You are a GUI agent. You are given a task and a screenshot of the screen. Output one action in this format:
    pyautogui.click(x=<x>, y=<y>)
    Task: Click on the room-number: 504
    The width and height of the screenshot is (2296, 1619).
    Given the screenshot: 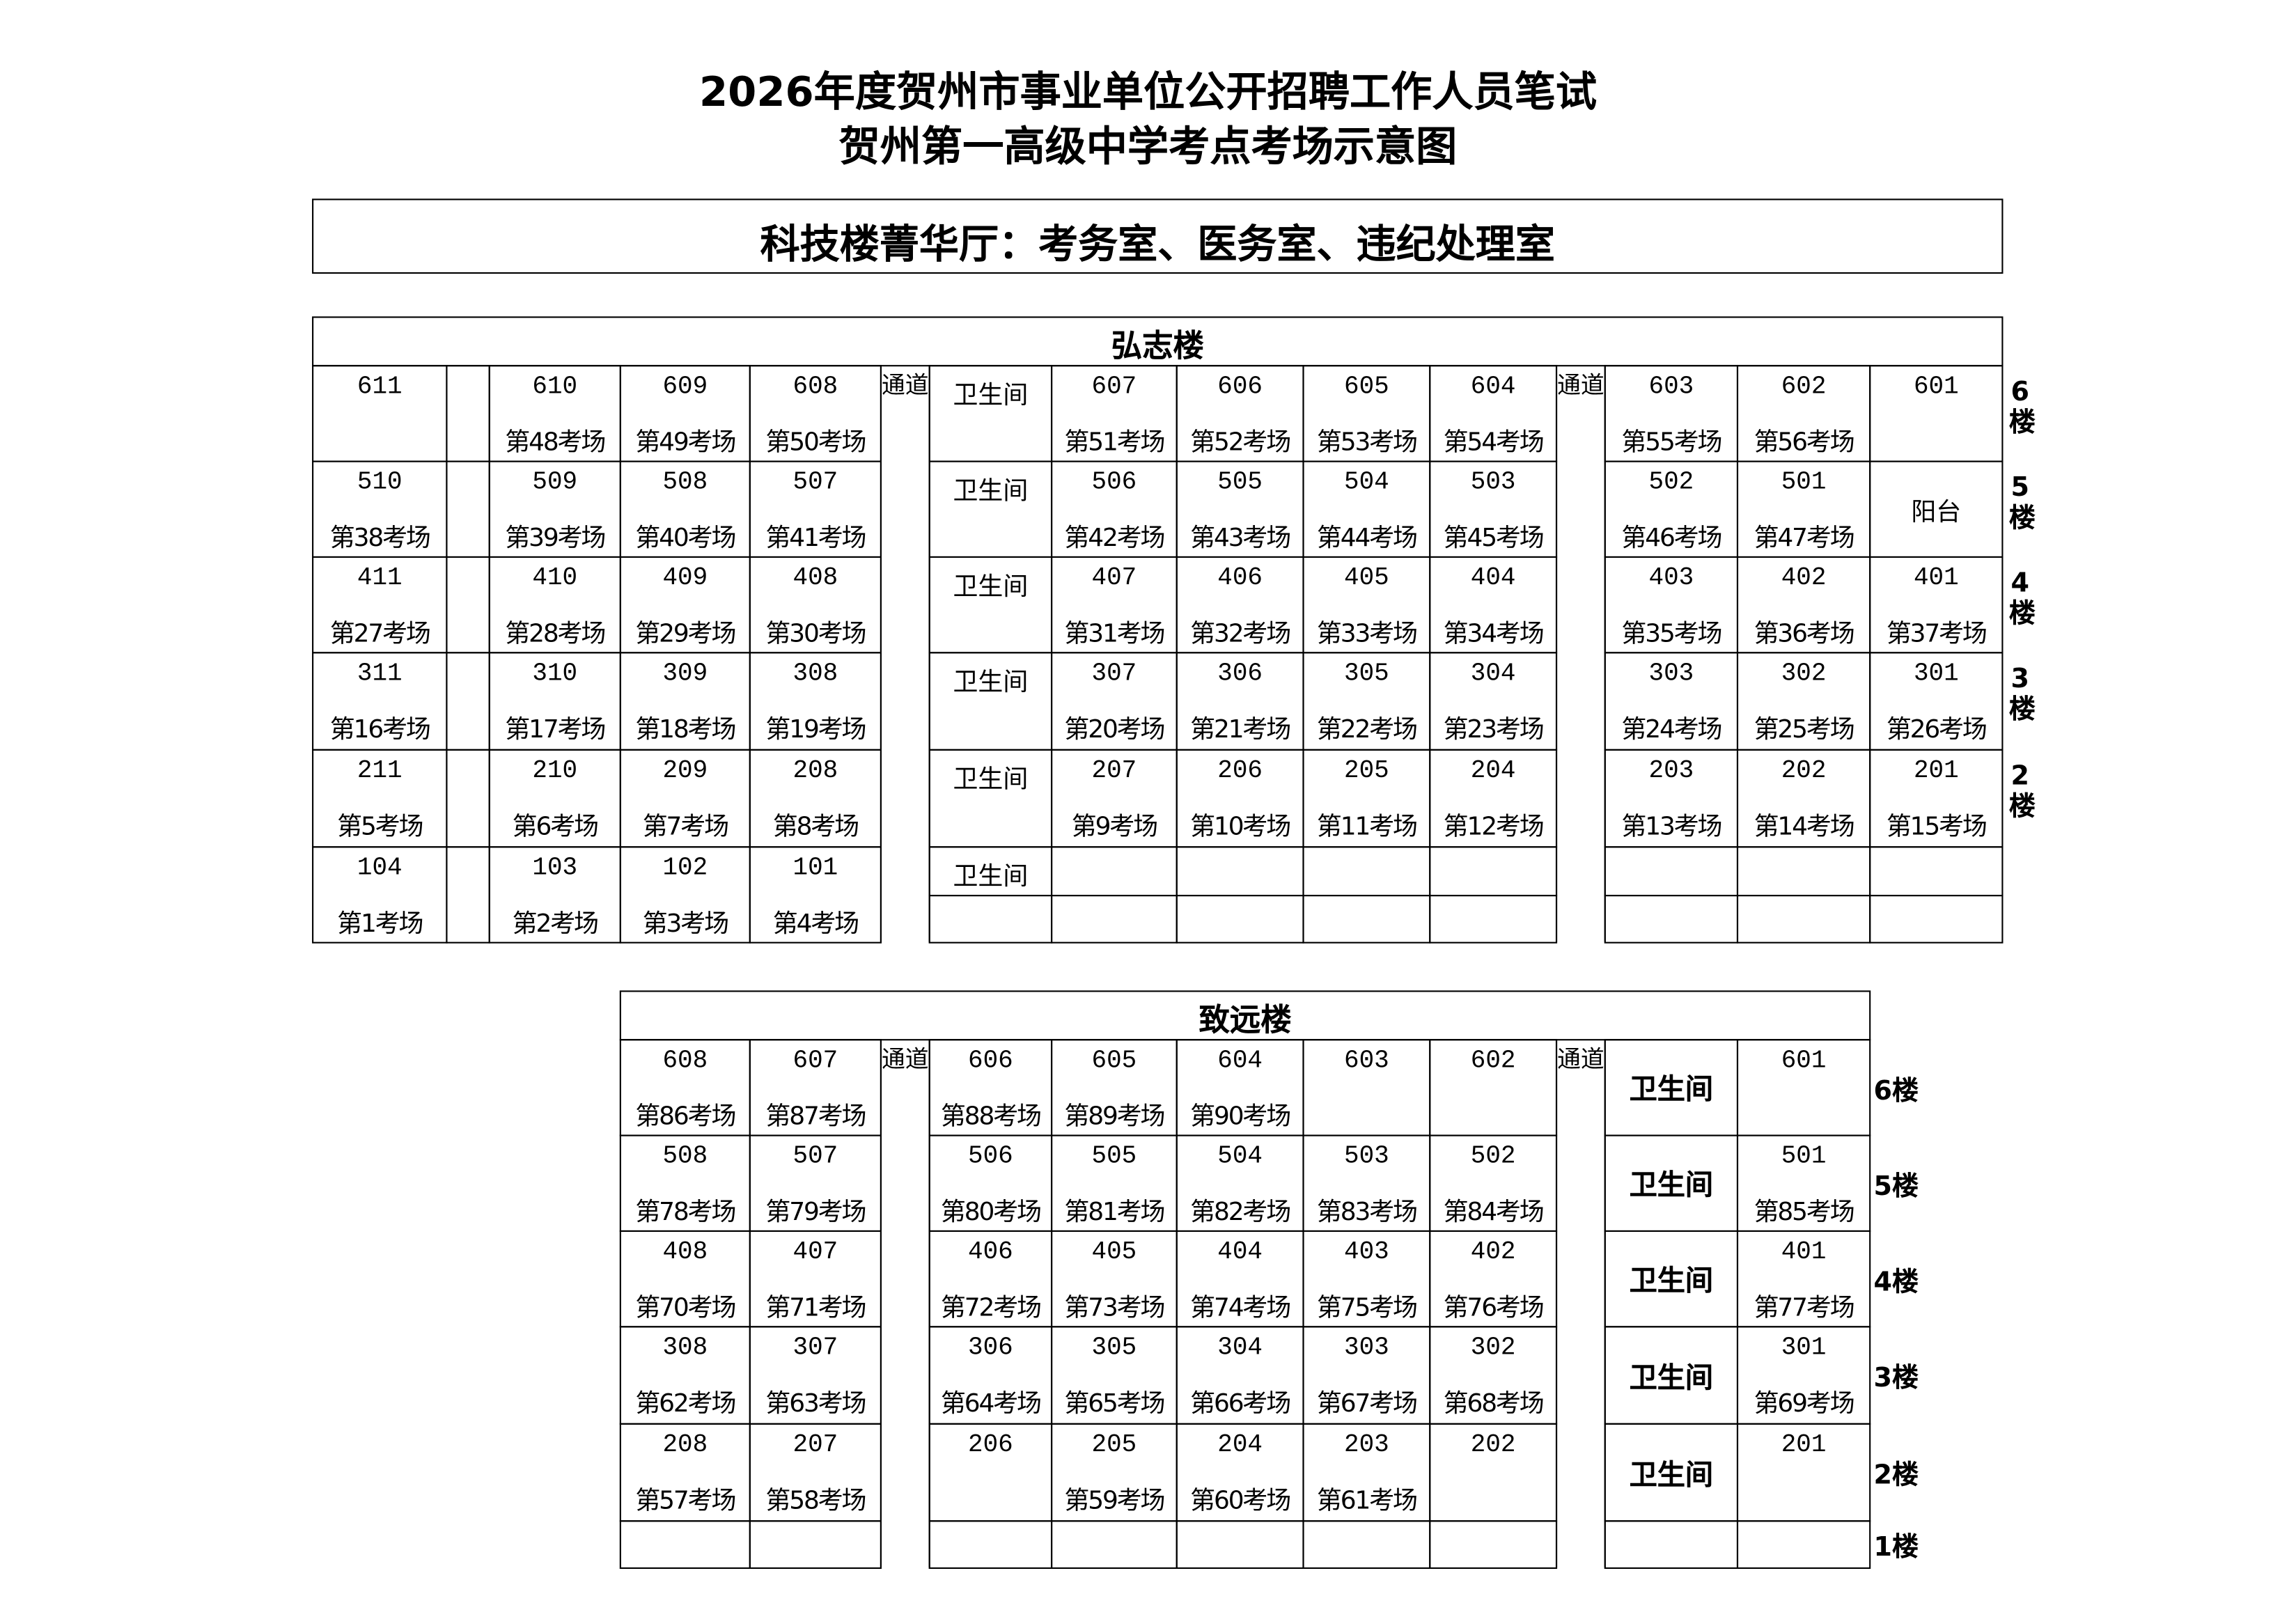 What is the action you would take?
    pyautogui.click(x=1366, y=483)
    